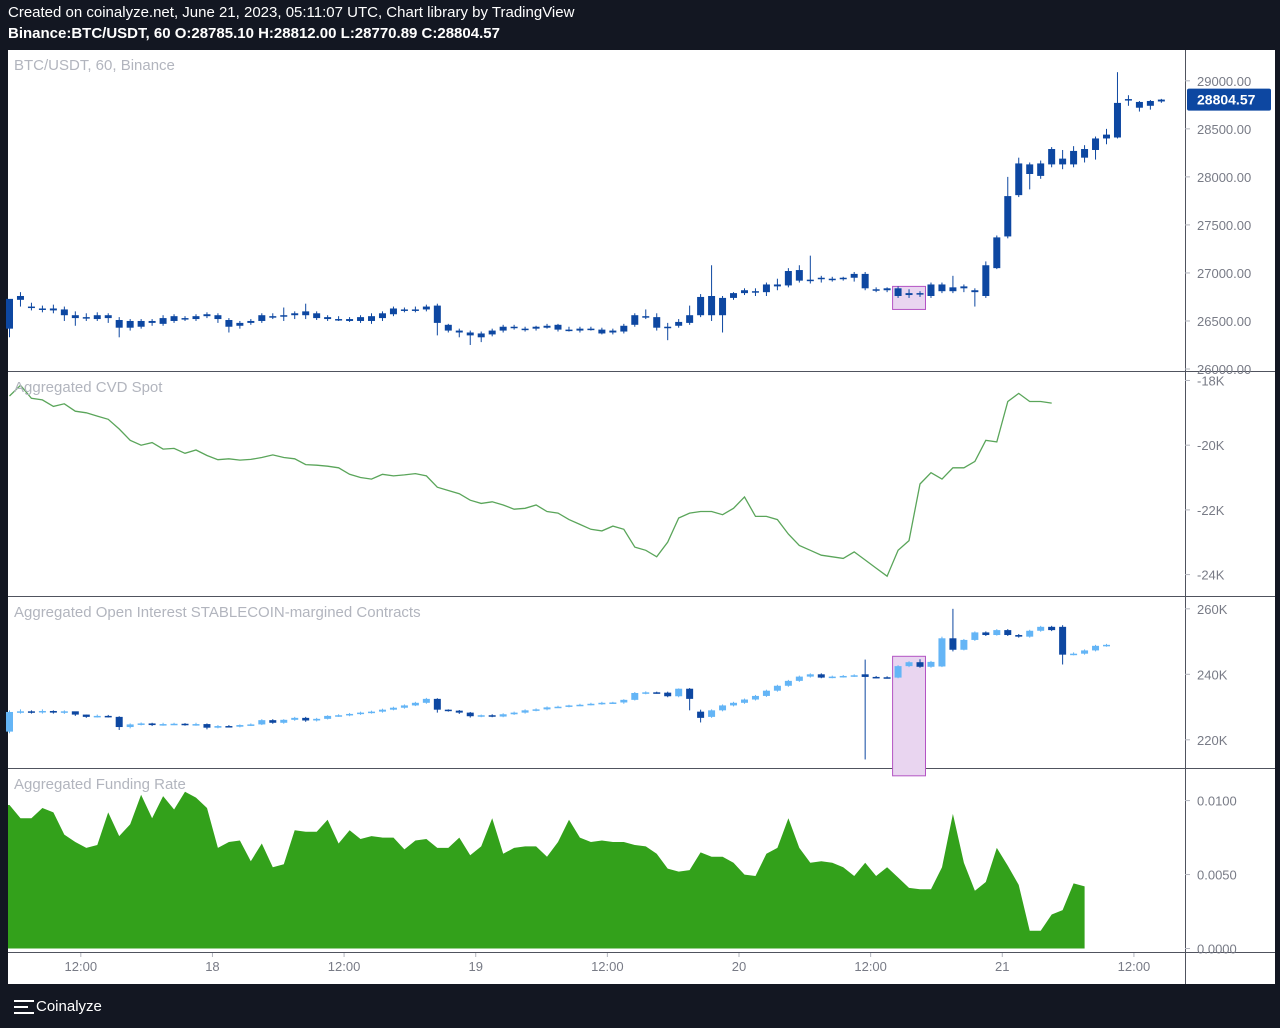  Describe the element at coordinates (212, 966) in the screenshot. I see `x-tick-label: 18` at that location.